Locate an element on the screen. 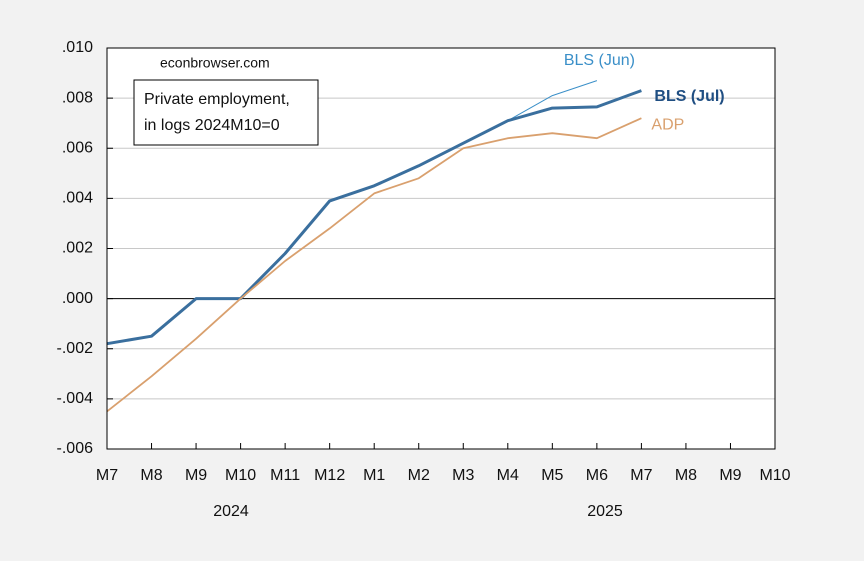  y-tick-label: .002 is located at coordinates (77, 248).